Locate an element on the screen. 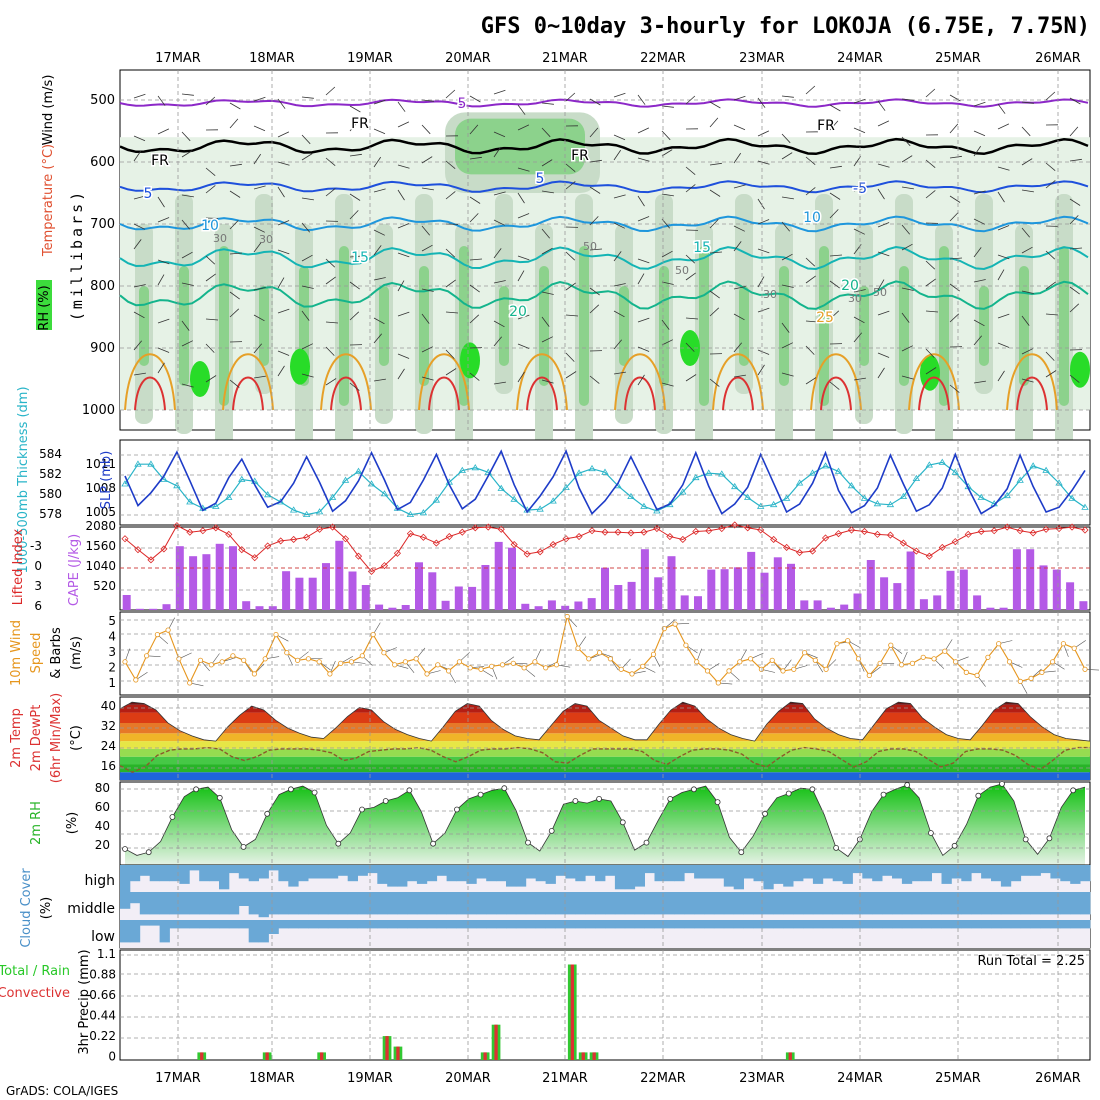 This screenshot has width=1100, height=1100. slp-tick: 1011 is located at coordinates (100, 464).